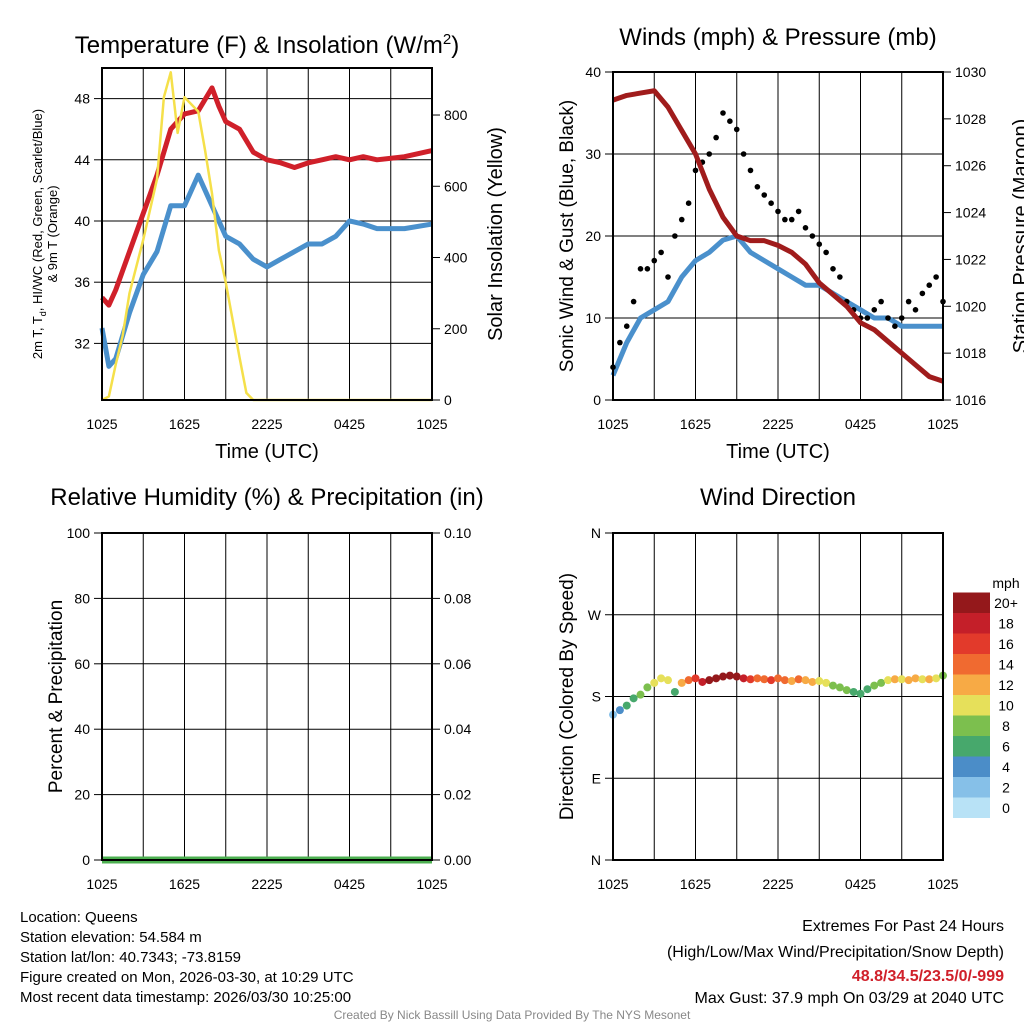 The height and width of the screenshot is (1024, 1024). What do you see at coordinates (130, 957) in the screenshot?
I see `latlon-text: Station lat/lon: 40.7343; -73.8159` at bounding box center [130, 957].